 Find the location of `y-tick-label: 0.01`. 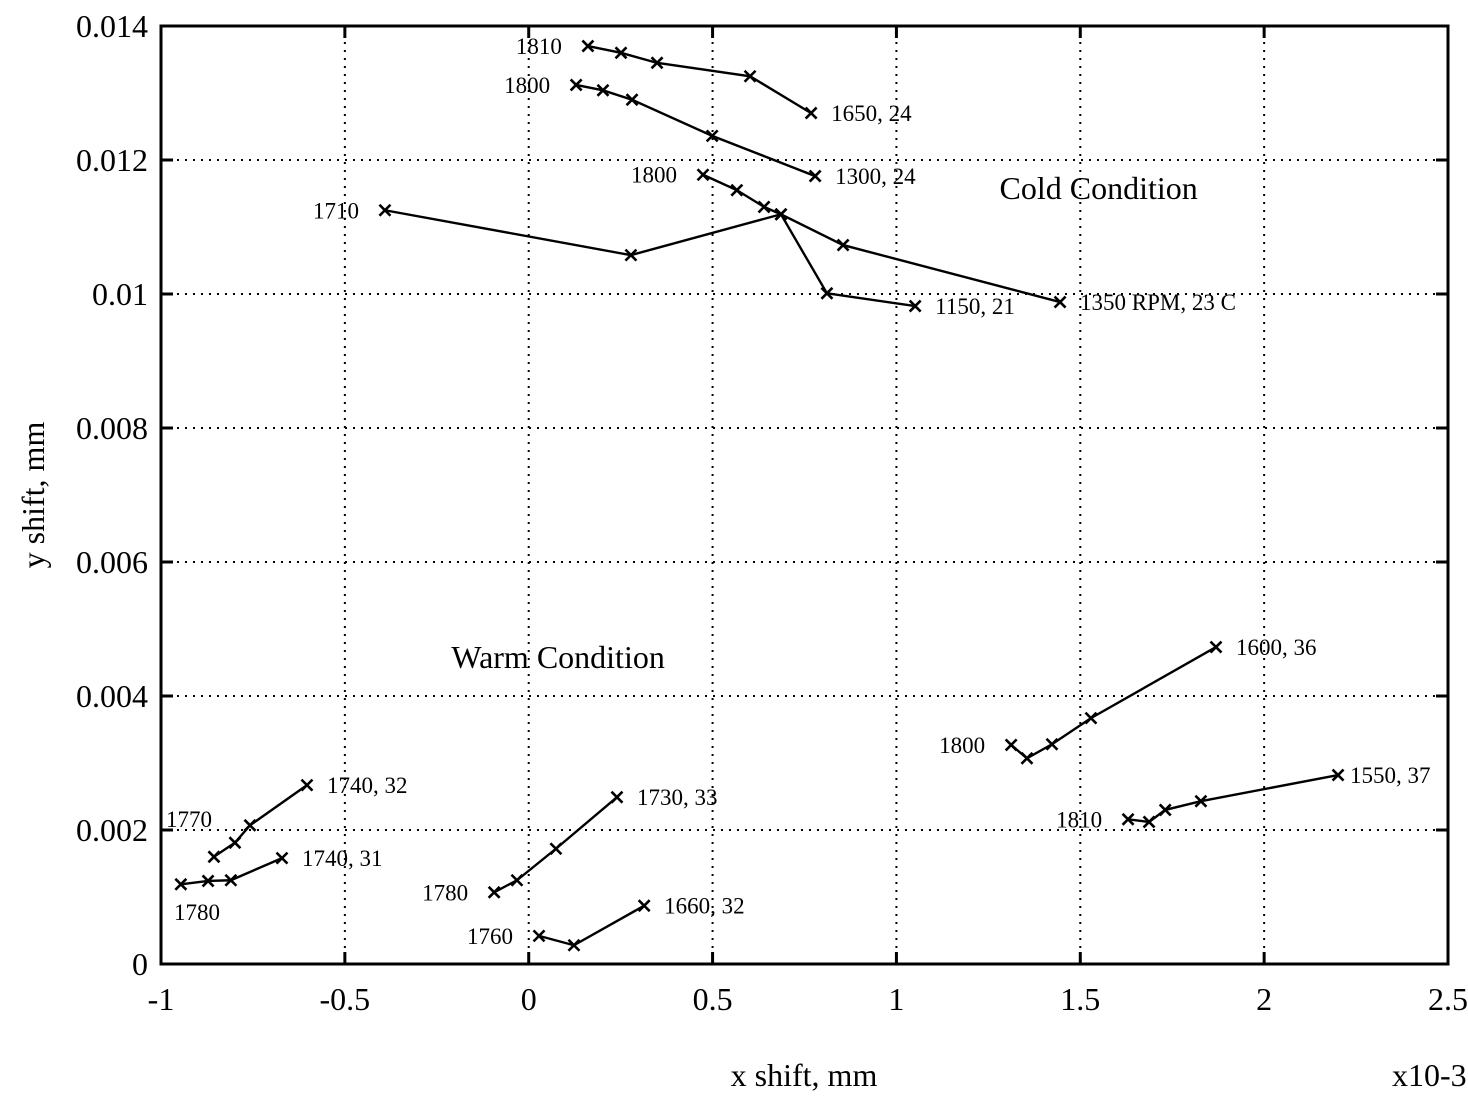

y-tick-label: 0.01 is located at coordinates (120, 294).